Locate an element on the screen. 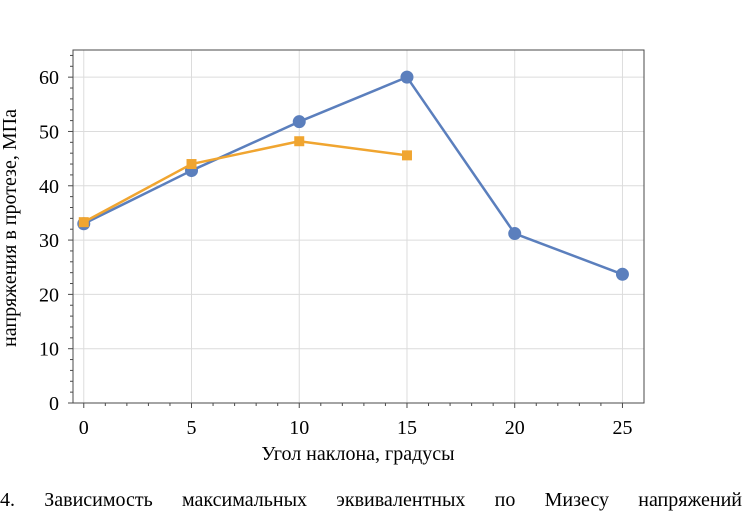 This screenshot has width=742, height=519. y-axis: 0 10 20 30 40 50 60 is located at coordinates (56, 234).